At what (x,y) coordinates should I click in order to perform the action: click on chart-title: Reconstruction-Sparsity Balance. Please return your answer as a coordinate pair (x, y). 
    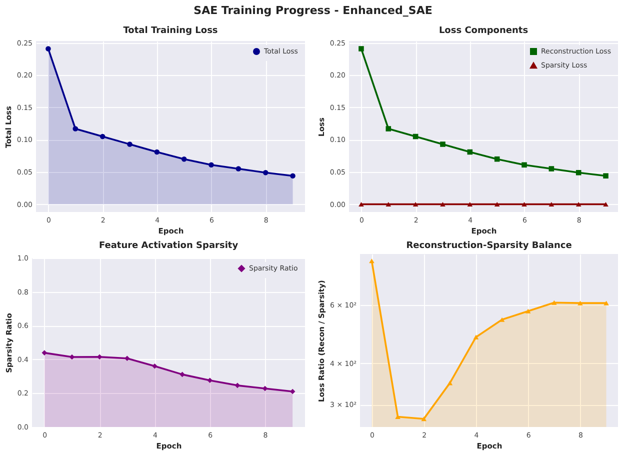
    Looking at the image, I should click on (489, 246).